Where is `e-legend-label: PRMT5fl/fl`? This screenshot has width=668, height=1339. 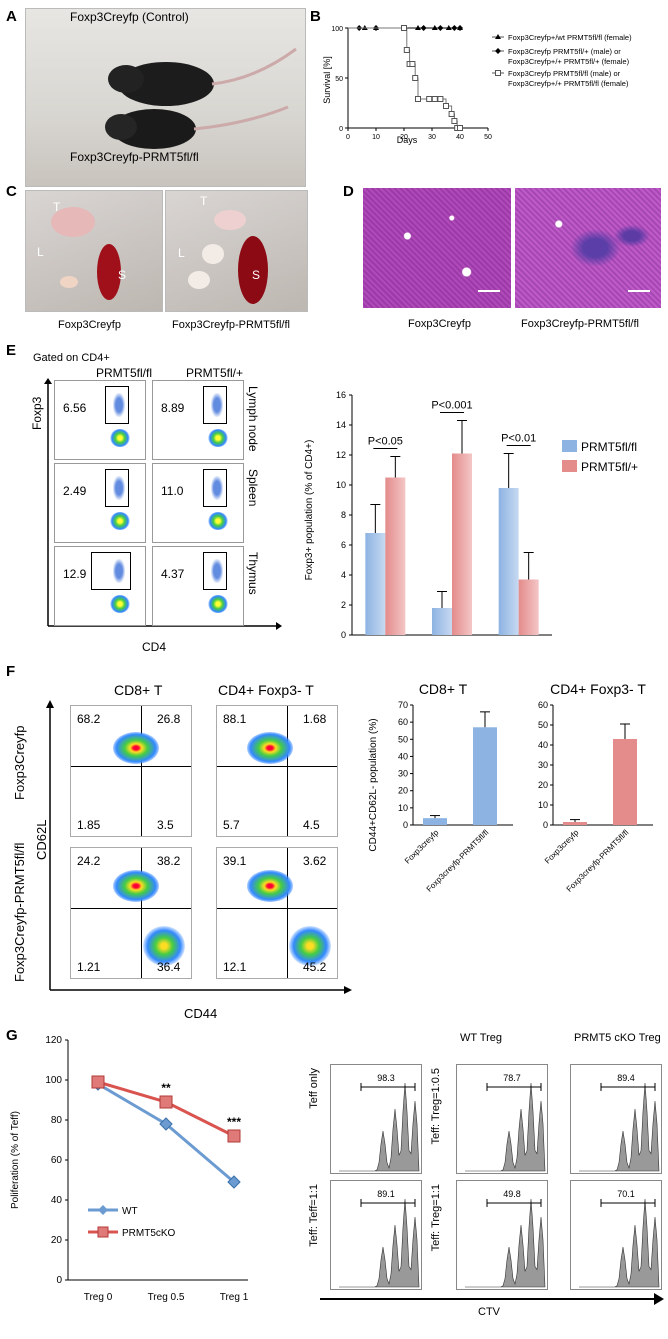
e-legend-label: PRMT5fl/fl is located at coordinates (609, 447).